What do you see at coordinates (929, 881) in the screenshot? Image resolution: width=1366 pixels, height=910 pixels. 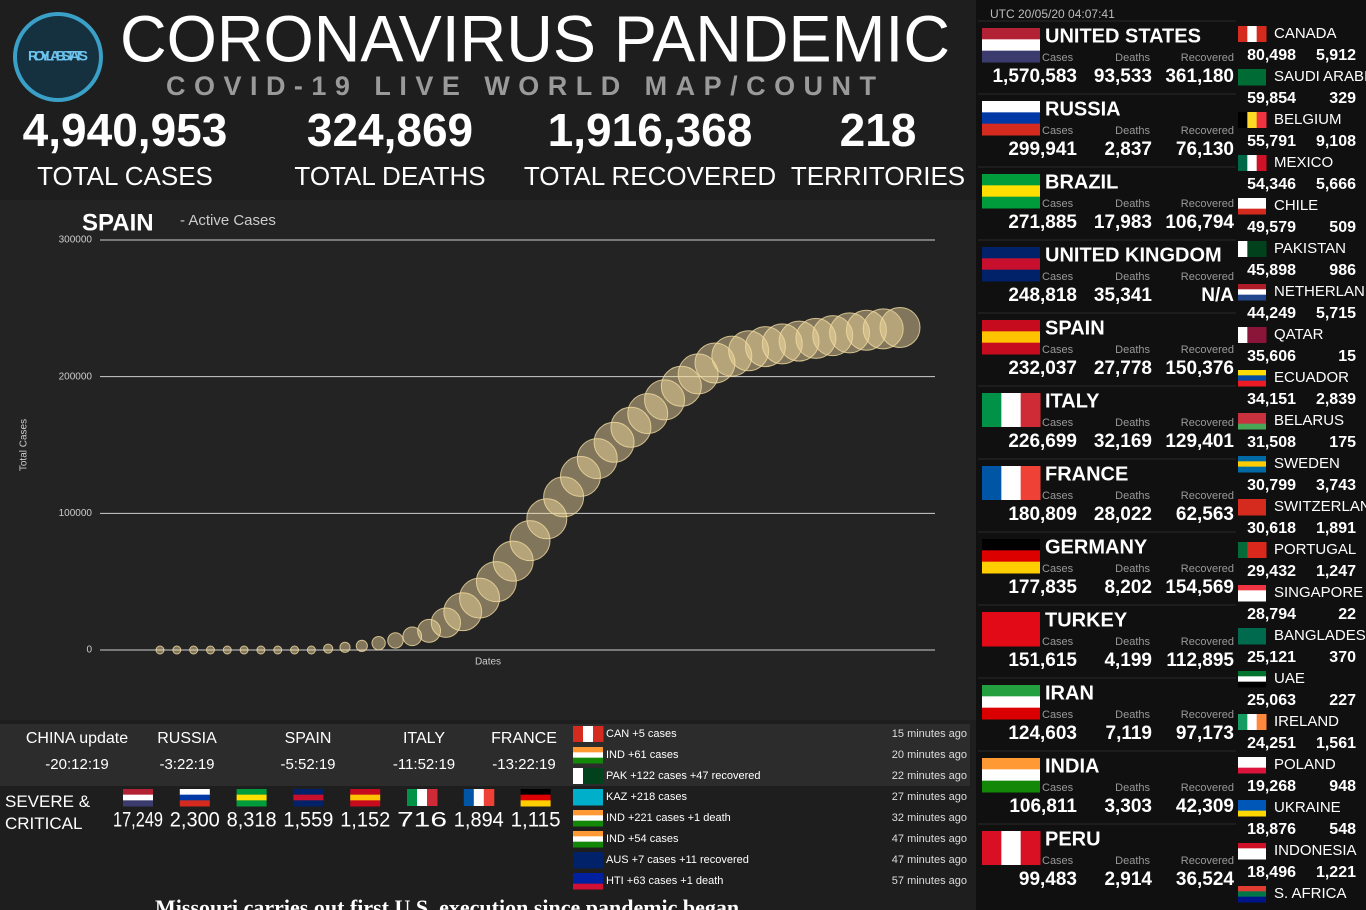 I see `feed-time: 57 minutes ago` at bounding box center [929, 881].